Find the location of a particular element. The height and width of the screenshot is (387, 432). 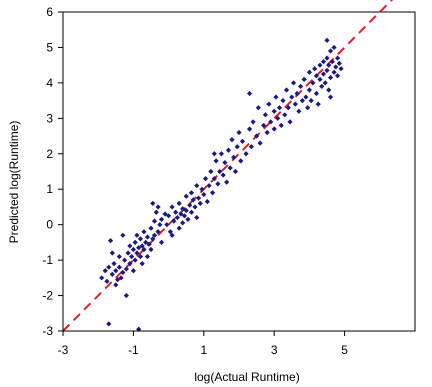

x-tick-label: 5 is located at coordinates (344, 350).